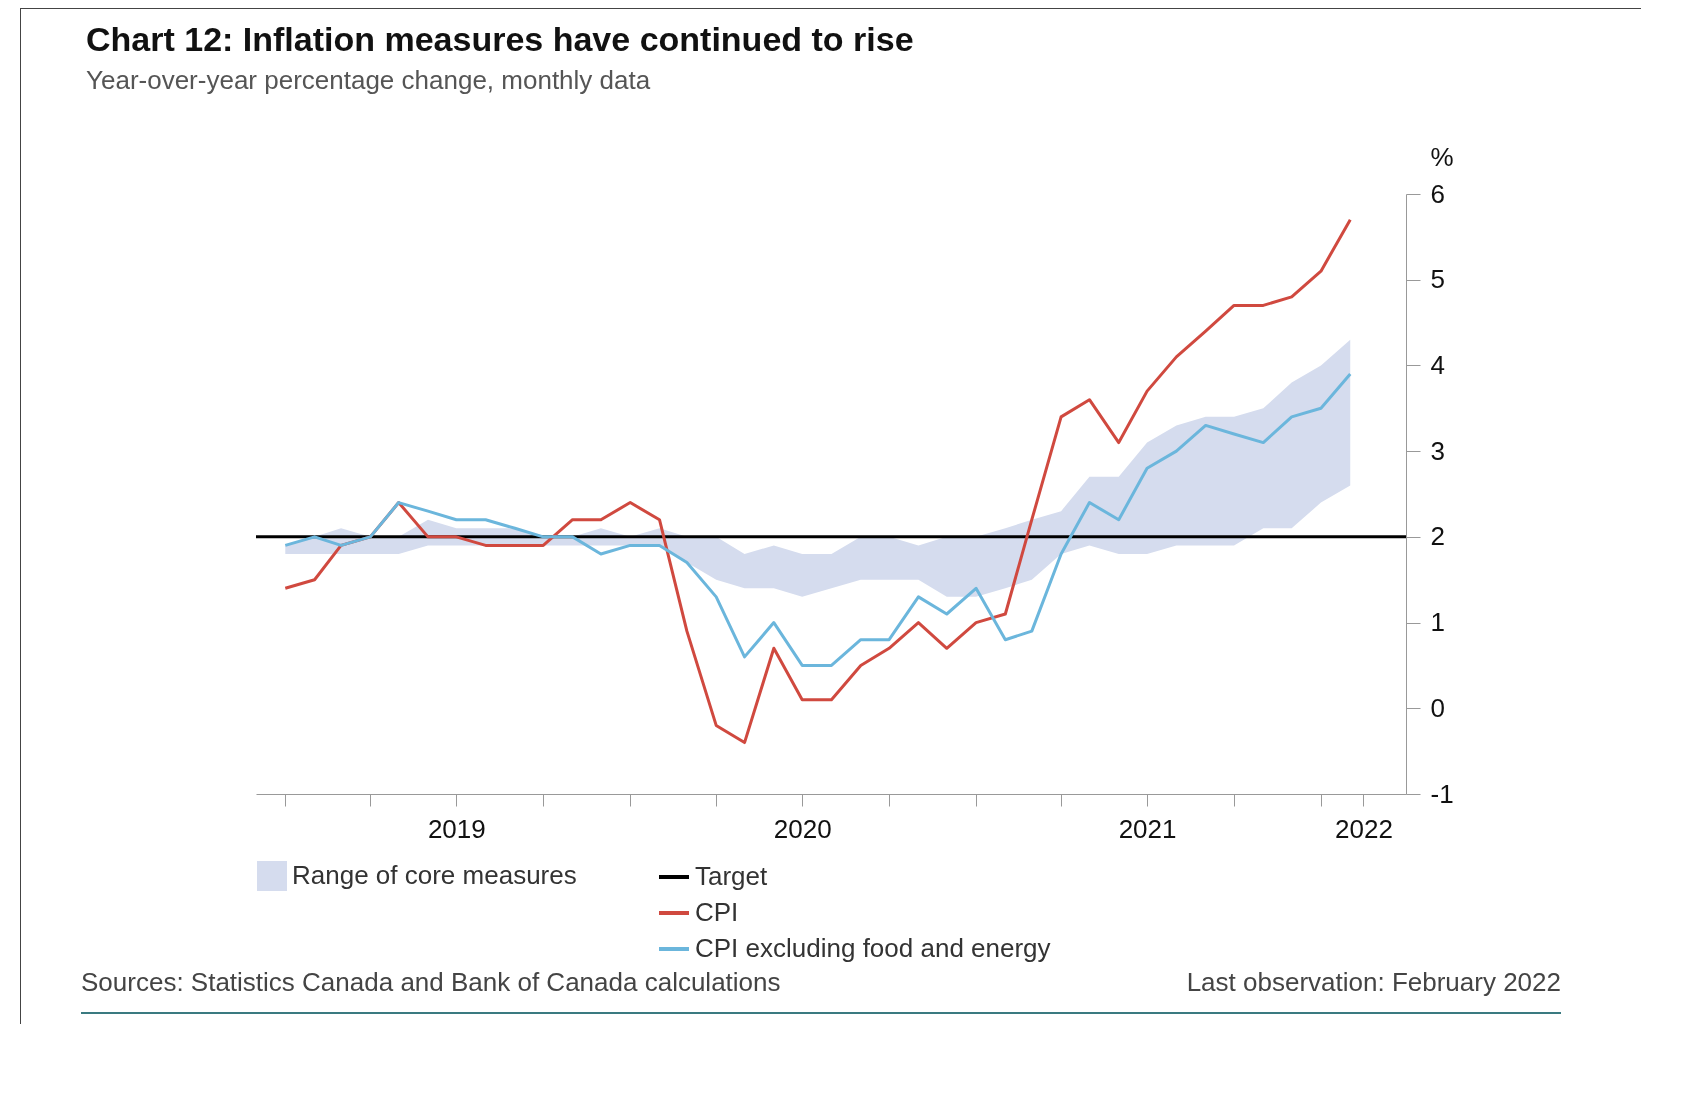 Image resolution: width=1693 pixels, height=1114 pixels. What do you see at coordinates (500, 39) in the screenshot?
I see `chart-title: Chart 12: Inflation measures have continued to rise` at bounding box center [500, 39].